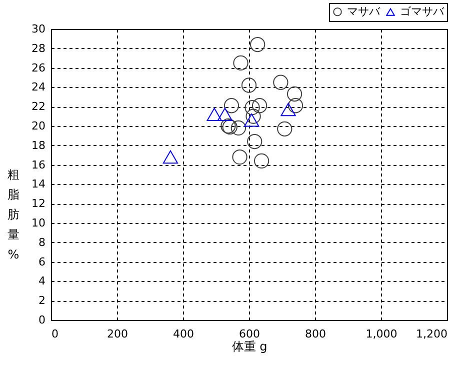  Describe the element at coordinates (14, 215) in the screenshot. I see `y-axis-title: 粗脂肪量%` at that location.